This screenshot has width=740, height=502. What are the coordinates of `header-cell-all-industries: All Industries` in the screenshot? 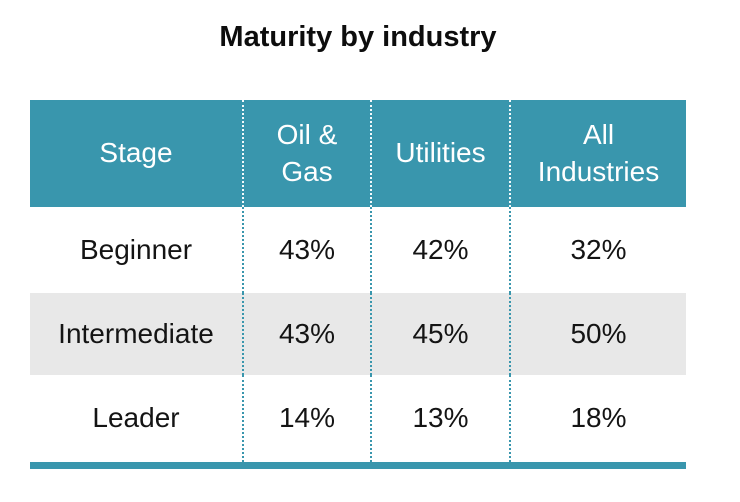 It's located at (597, 153).